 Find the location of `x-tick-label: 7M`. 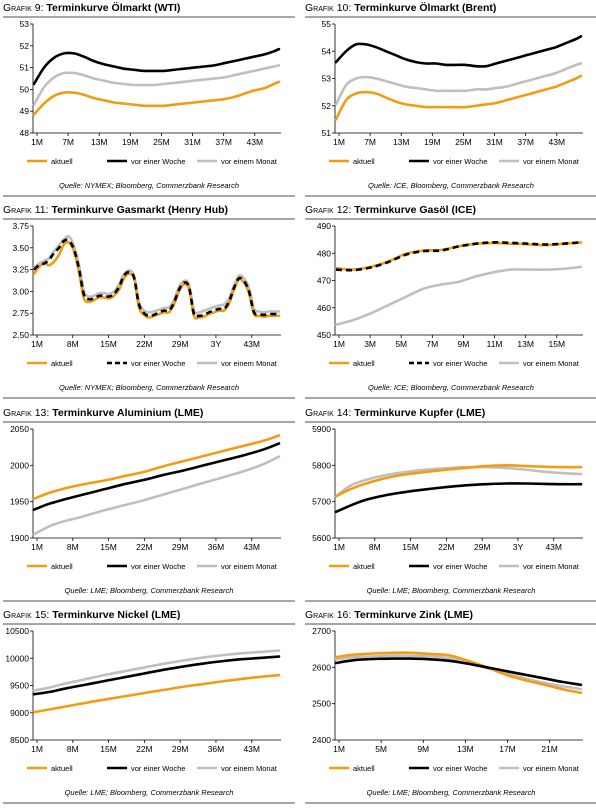

x-tick-label: 7M is located at coordinates (68, 142).